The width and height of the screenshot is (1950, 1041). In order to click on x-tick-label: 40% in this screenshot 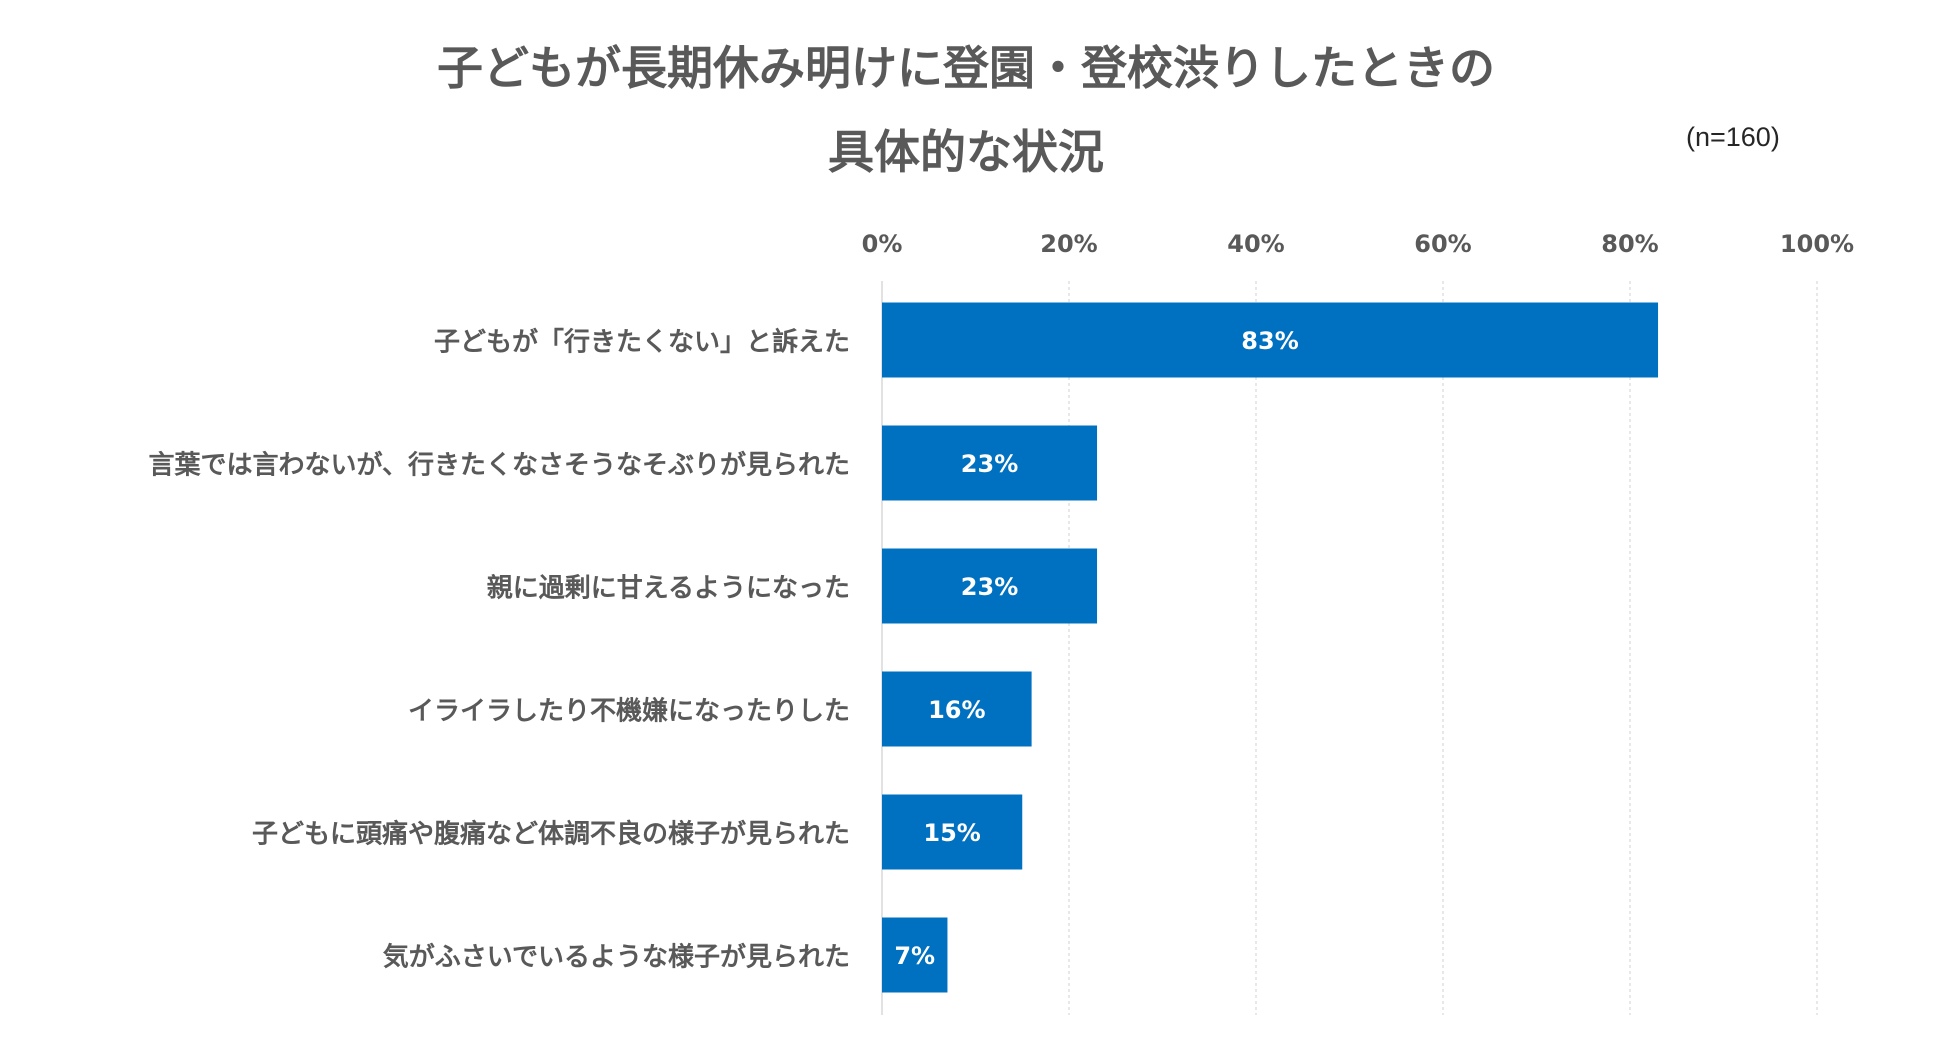, I will do `click(1255, 244)`.